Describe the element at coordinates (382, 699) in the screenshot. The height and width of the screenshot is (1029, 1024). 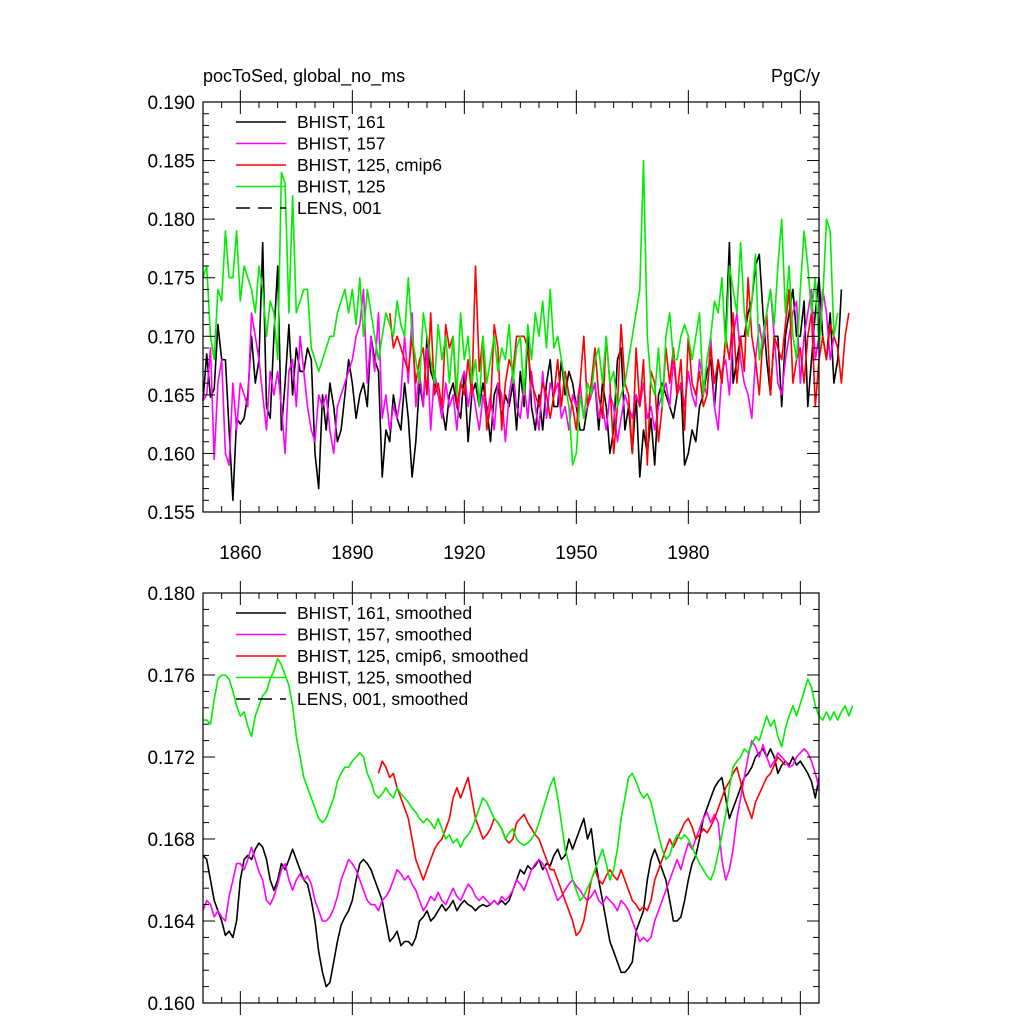
I see `legend-label: LENS, 001, smoothed` at that location.